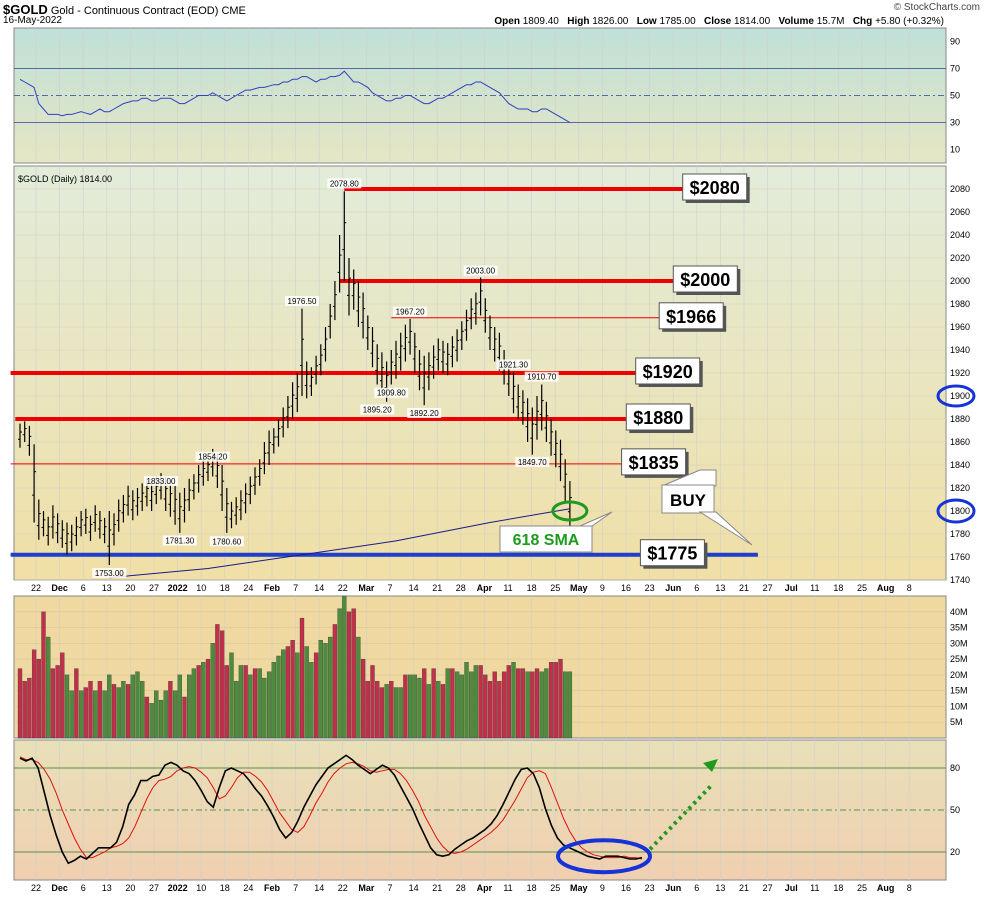 This screenshot has width=990, height=897. What do you see at coordinates (673, 888) in the screenshot?
I see `x-tick-label-bottom: Jun` at bounding box center [673, 888].